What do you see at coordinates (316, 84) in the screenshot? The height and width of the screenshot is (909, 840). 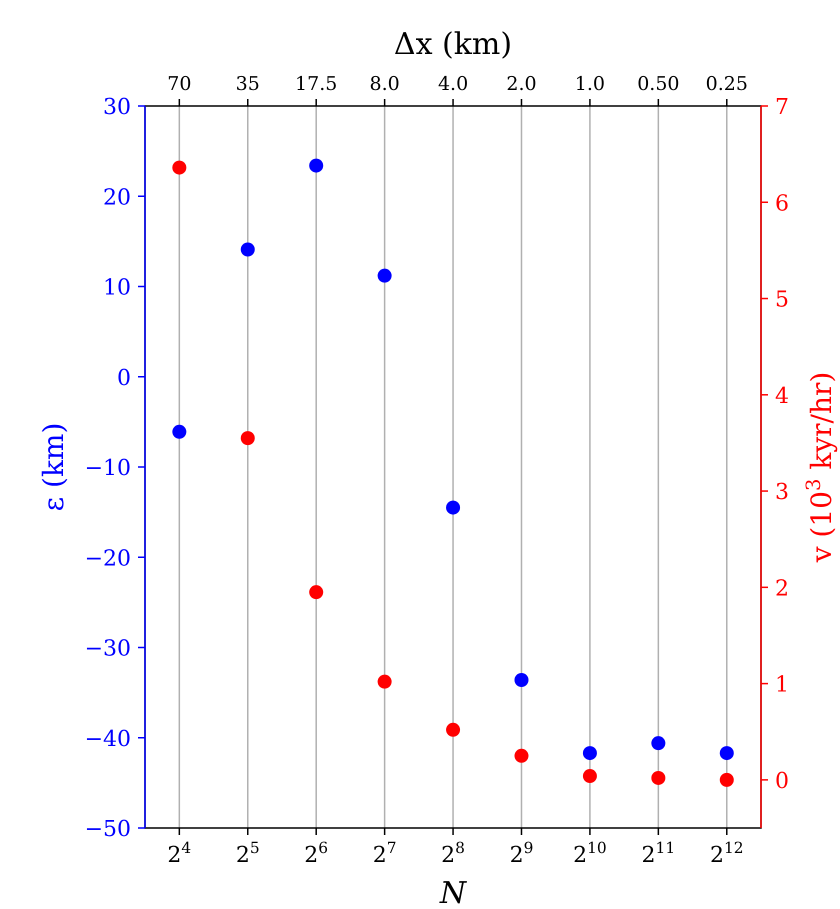 I see `annotation: 17.5` at bounding box center [316, 84].